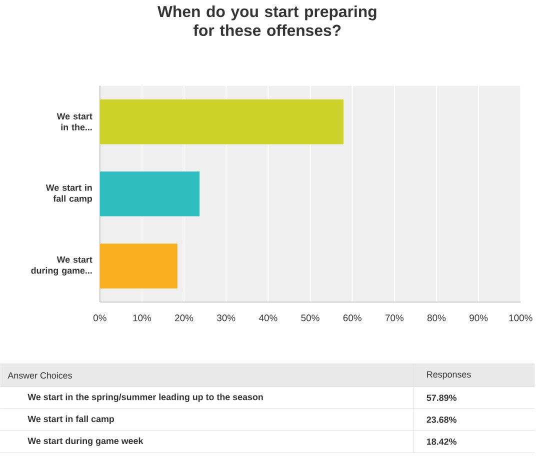 This screenshot has height=456, width=536. I want to click on x-tick-label: 50%, so click(310, 318).